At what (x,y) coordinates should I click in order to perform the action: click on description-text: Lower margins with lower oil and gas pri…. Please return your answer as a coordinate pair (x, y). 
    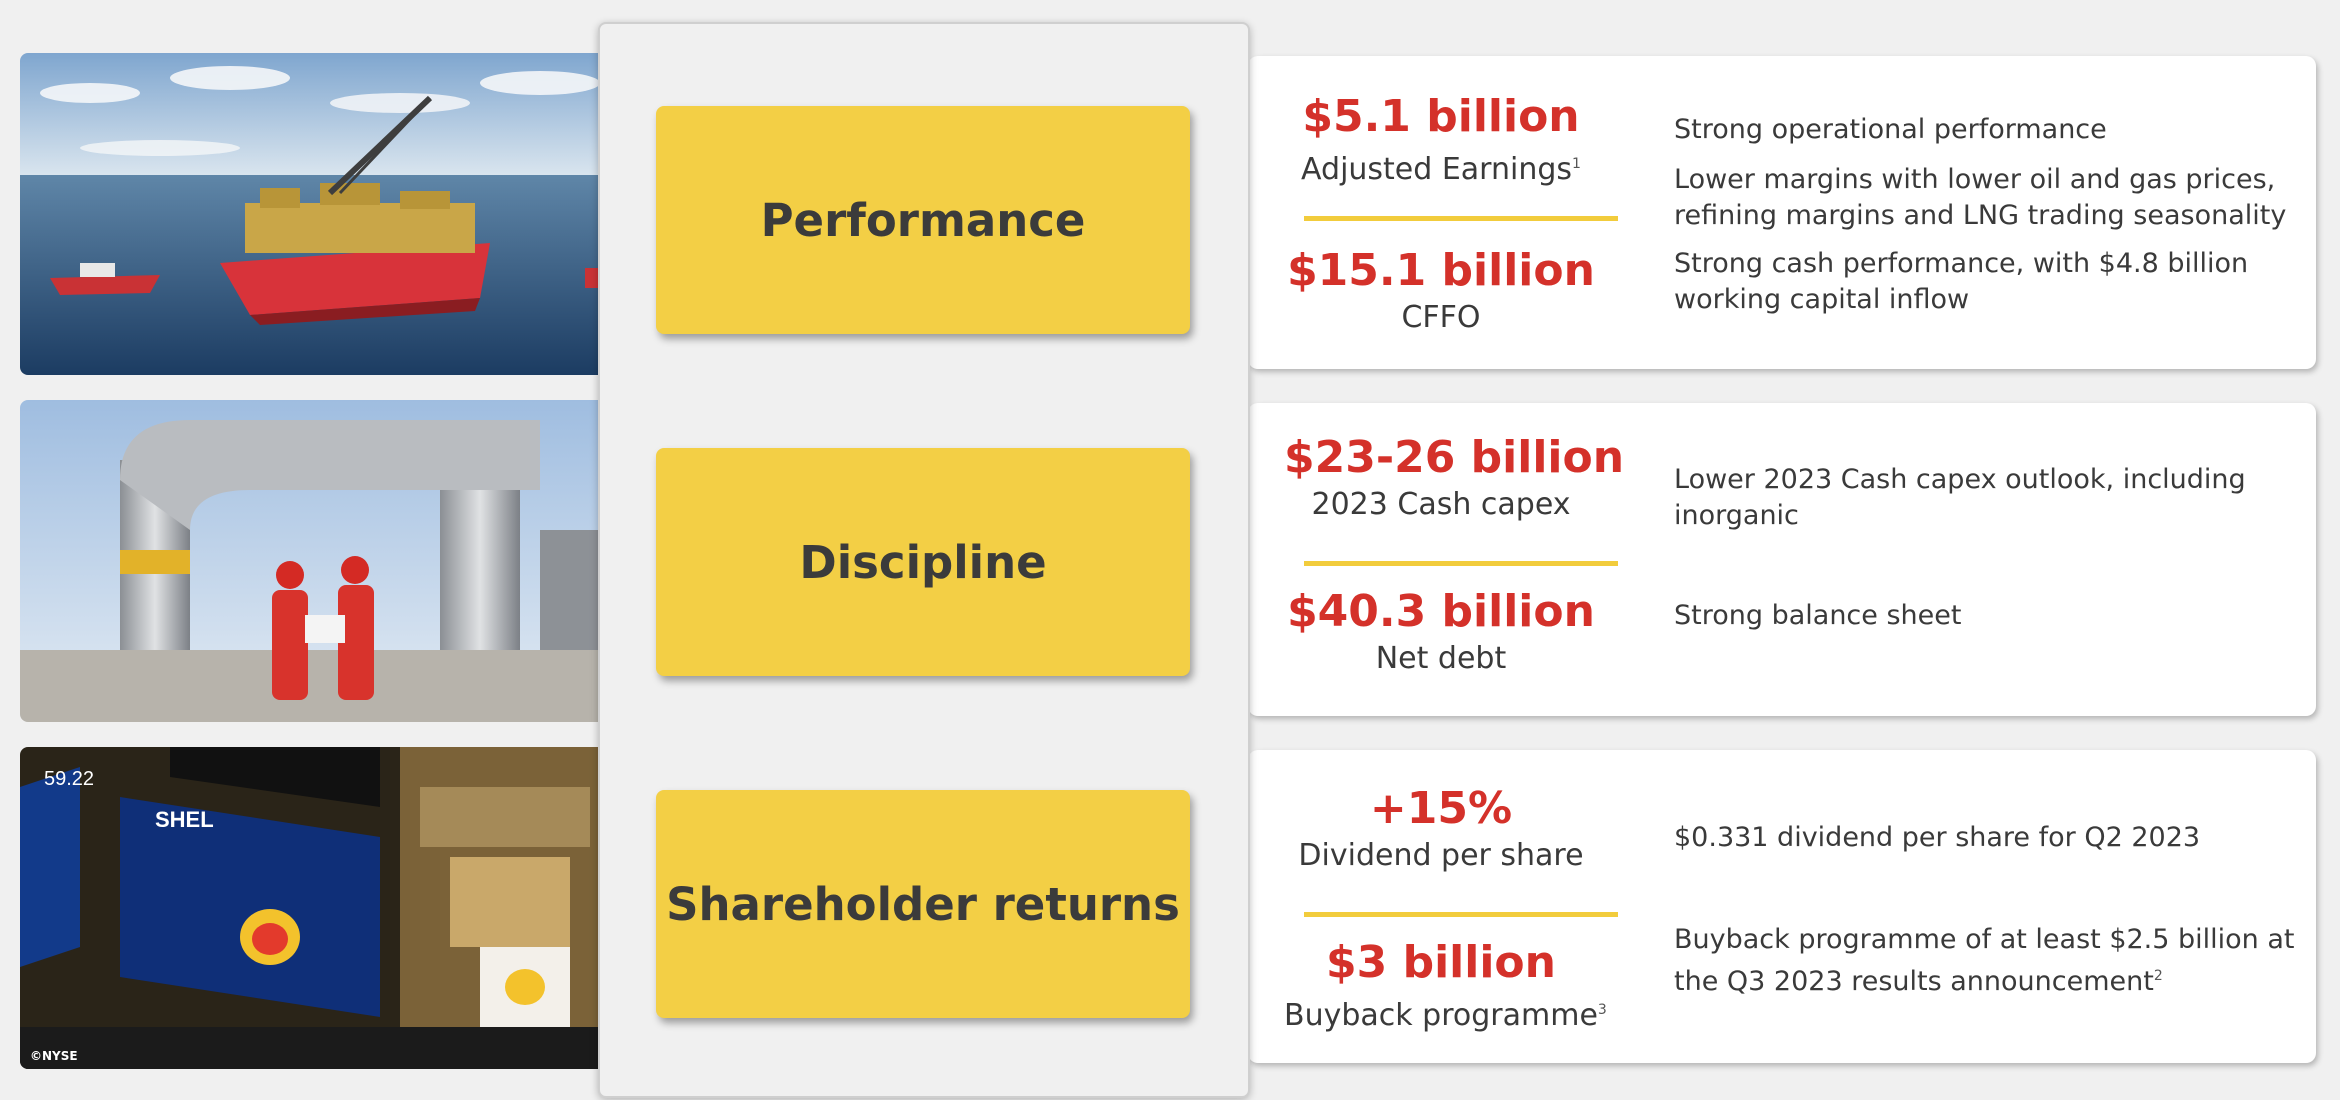
    Looking at the image, I should click on (1980, 197).